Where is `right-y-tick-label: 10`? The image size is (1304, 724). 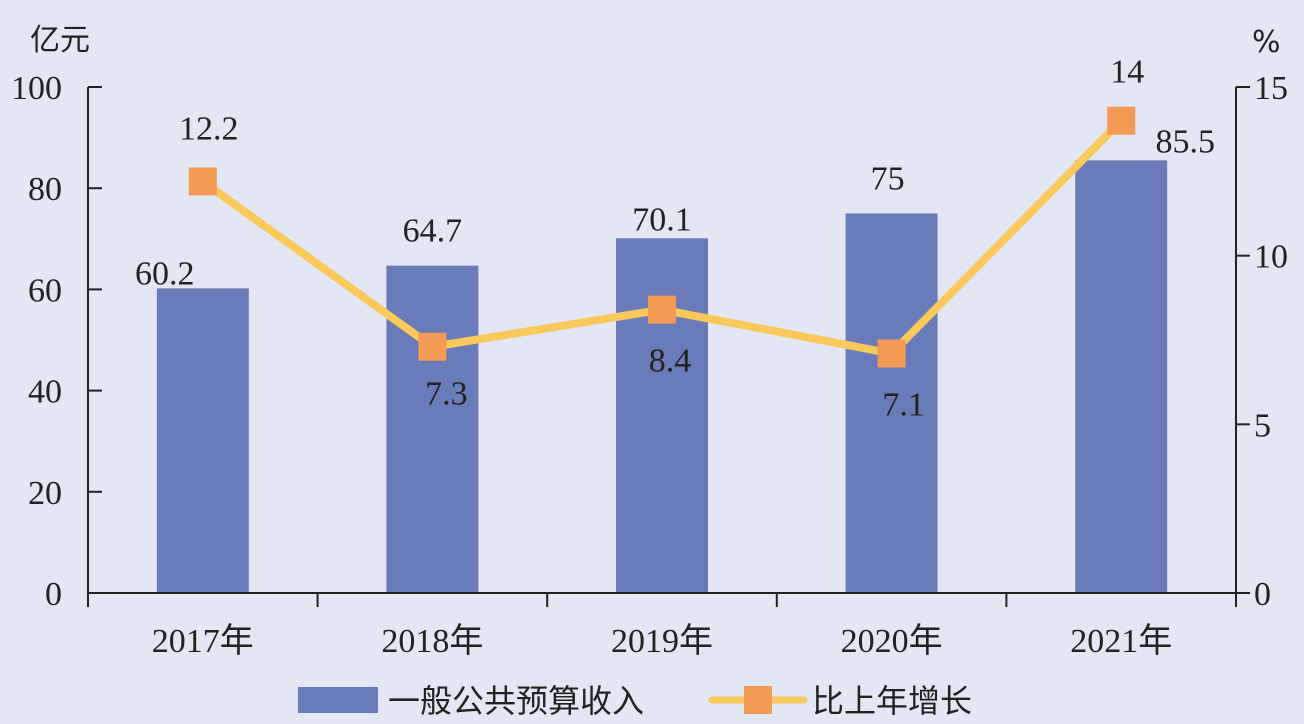 right-y-tick-label: 10 is located at coordinates (1271, 257).